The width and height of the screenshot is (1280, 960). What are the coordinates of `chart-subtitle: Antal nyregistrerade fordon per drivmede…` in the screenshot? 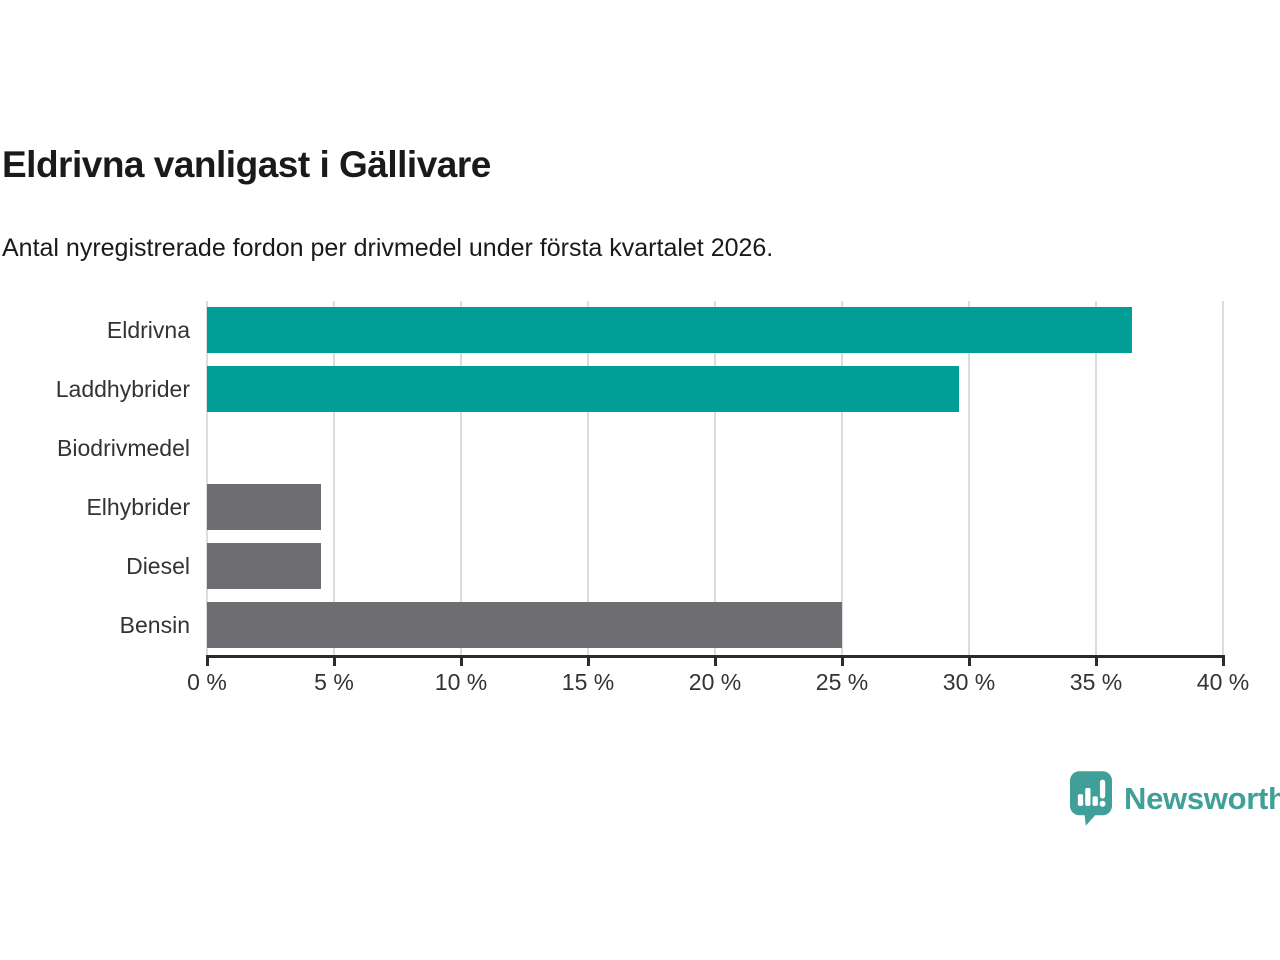 It's located at (388, 248).